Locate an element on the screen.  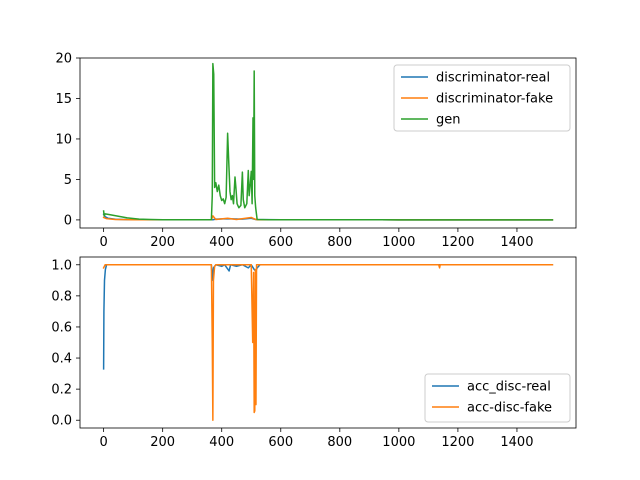
legend-label-discriminator-real: discriminator-real is located at coordinates (493, 78).